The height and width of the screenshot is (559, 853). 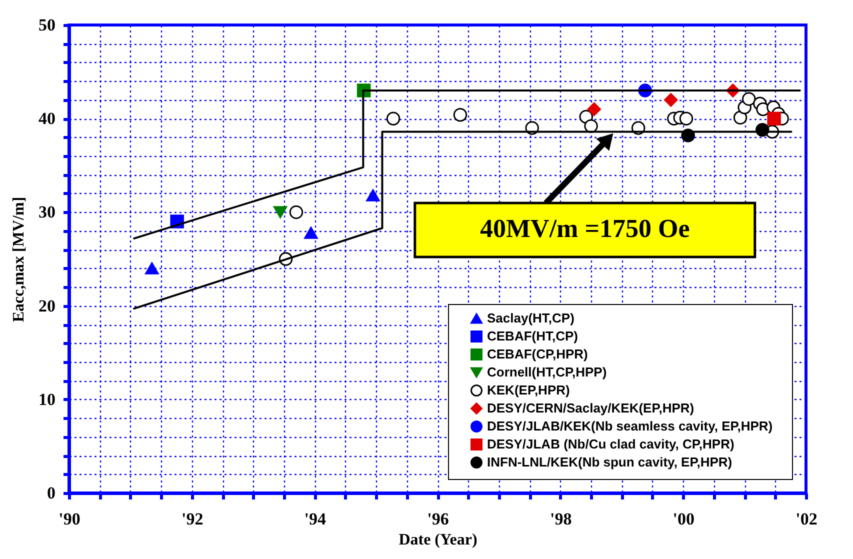 I want to click on y-tick-label: 10, so click(x=47, y=399).